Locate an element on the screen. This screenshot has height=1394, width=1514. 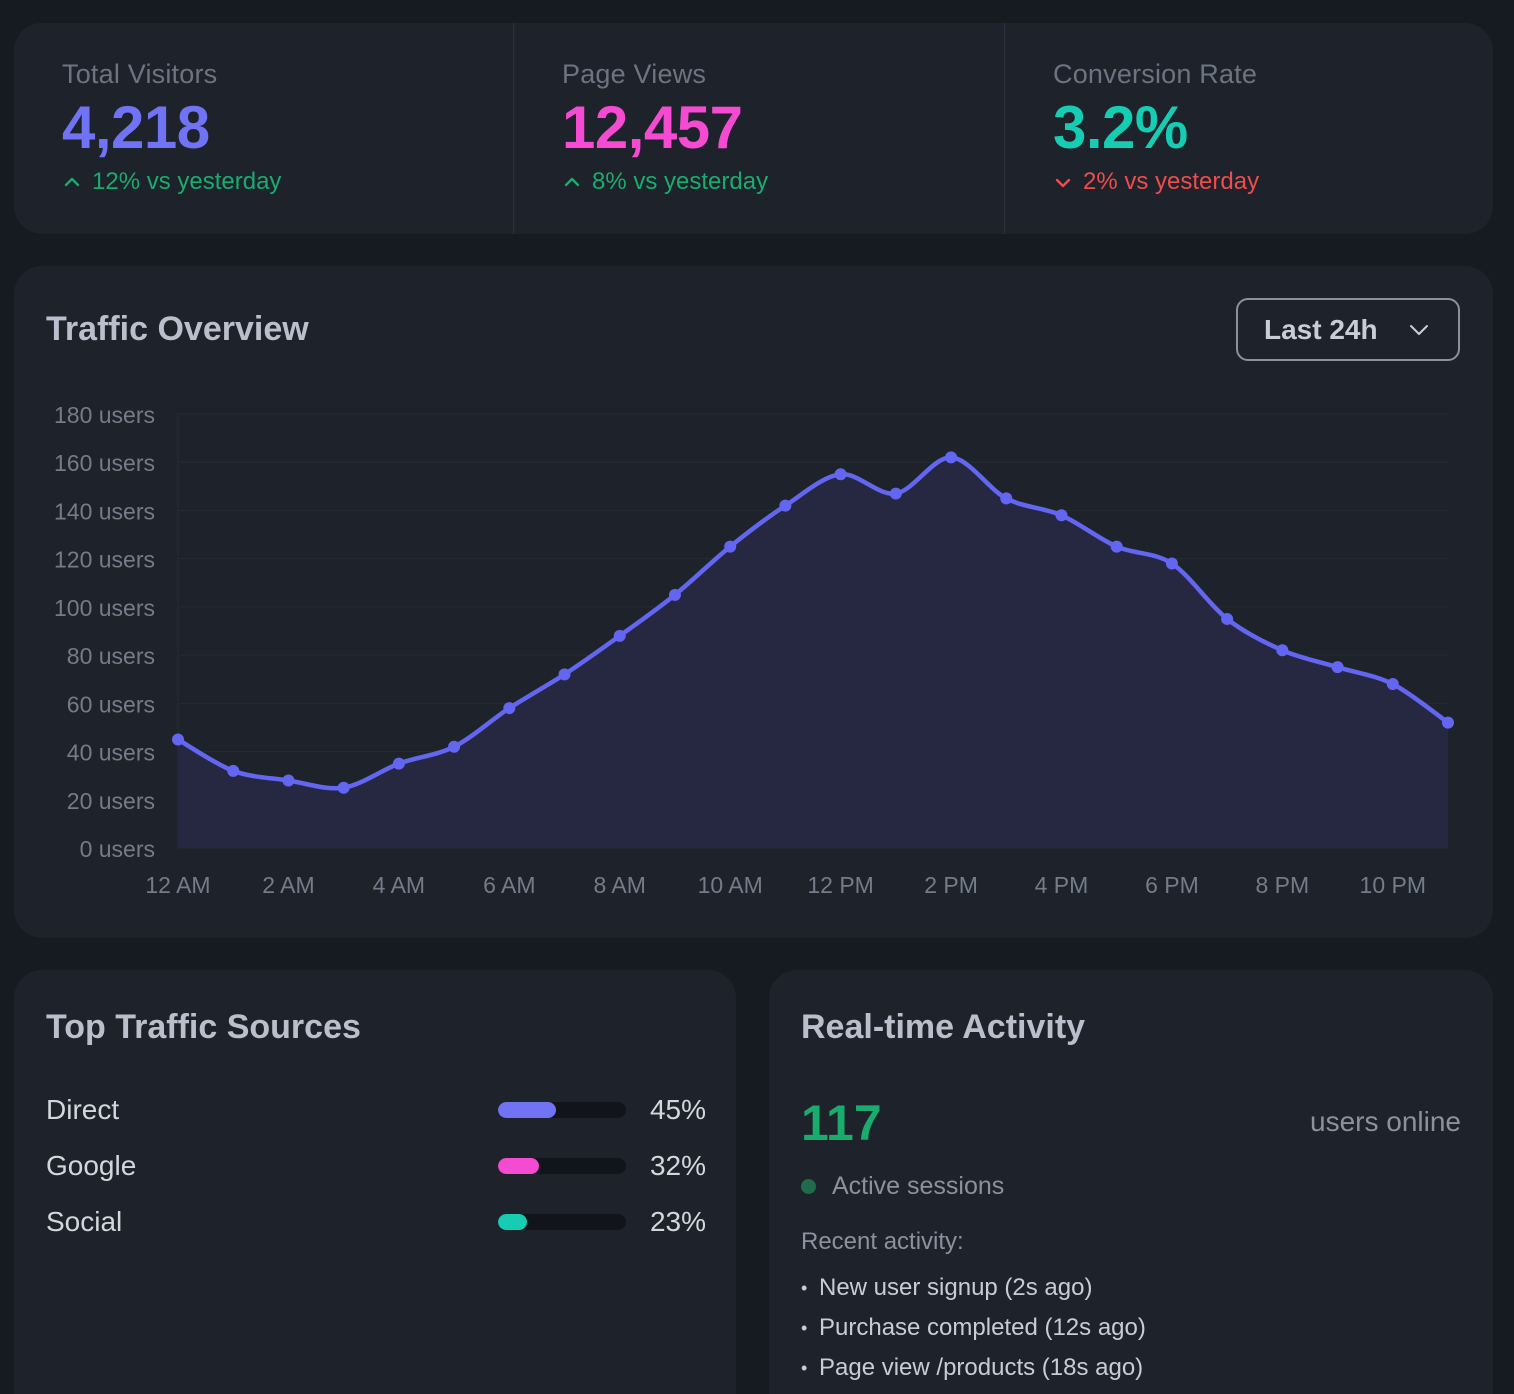
list-item: • Purchase completed (12s ago) is located at coordinates (973, 1328).